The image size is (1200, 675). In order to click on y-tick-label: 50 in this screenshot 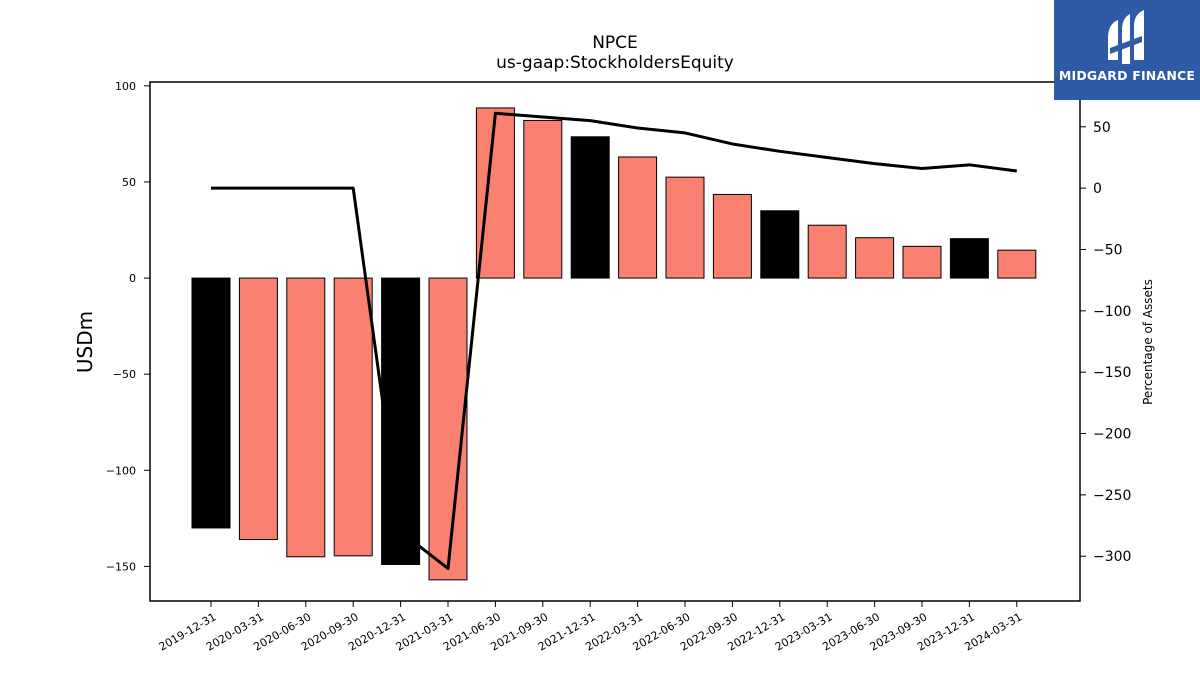, I will do `click(129, 182)`.